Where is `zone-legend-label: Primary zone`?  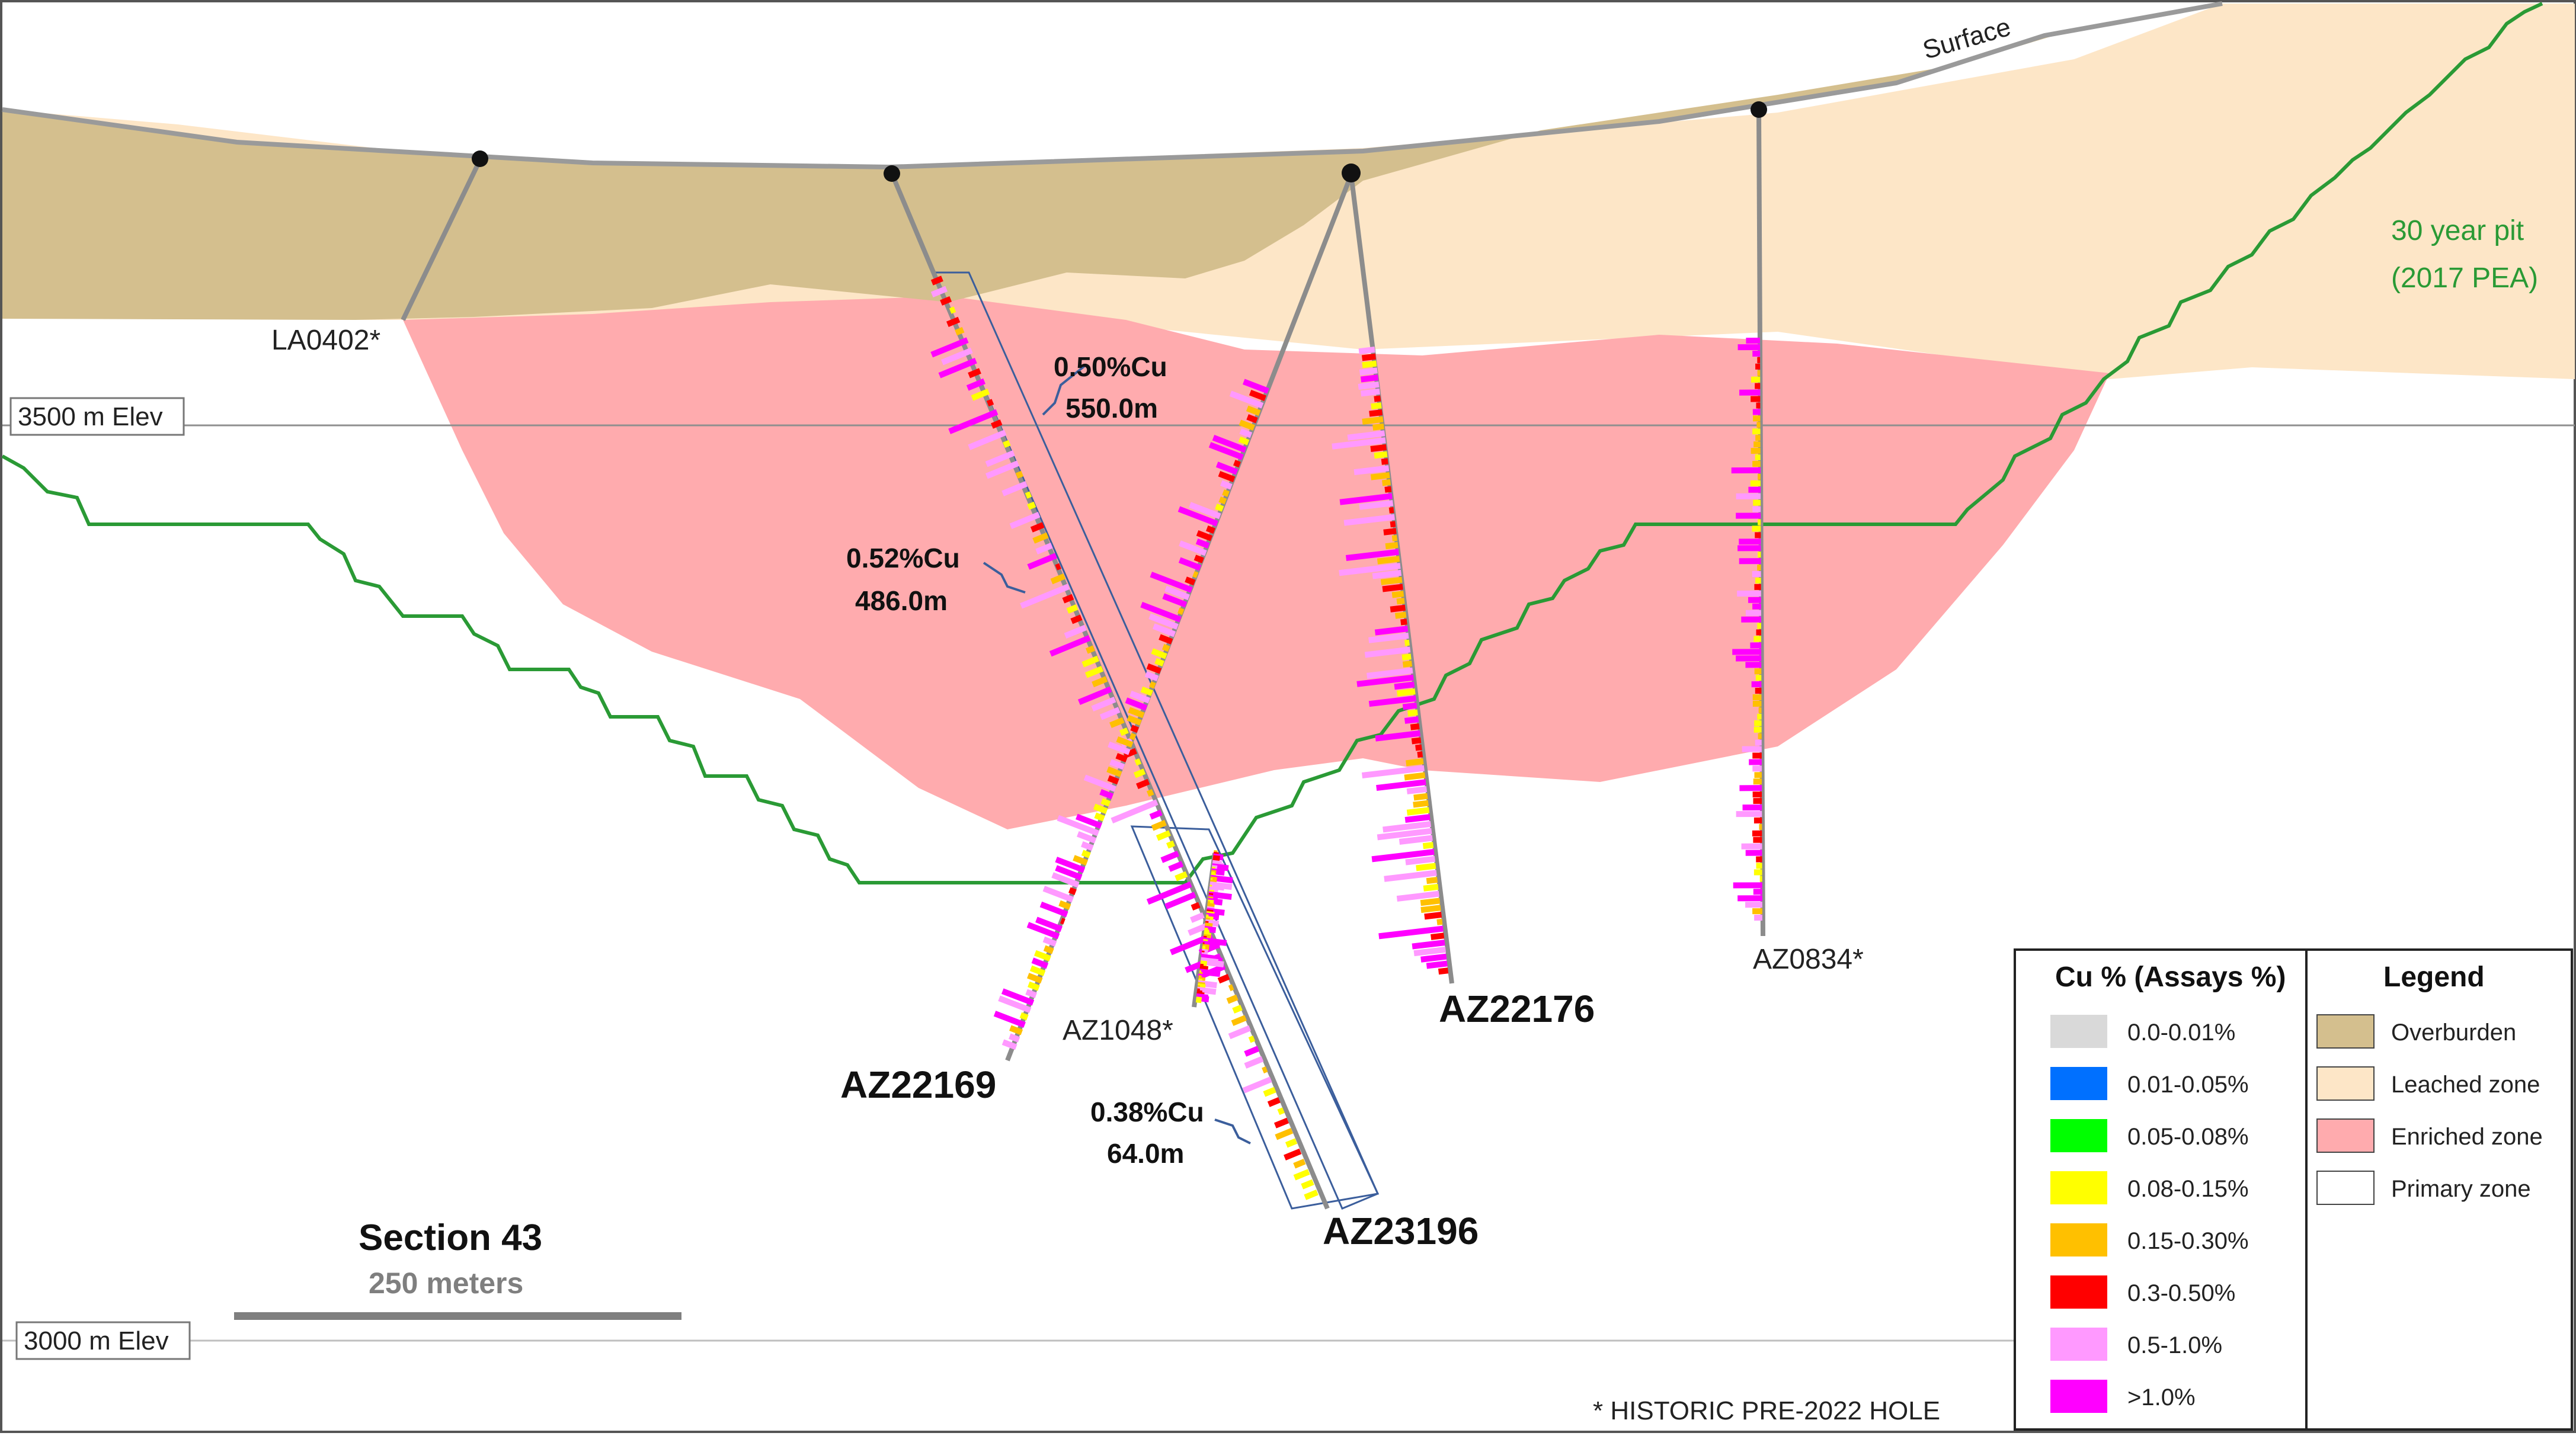
zone-legend-label: Primary zone is located at coordinates (2461, 1189).